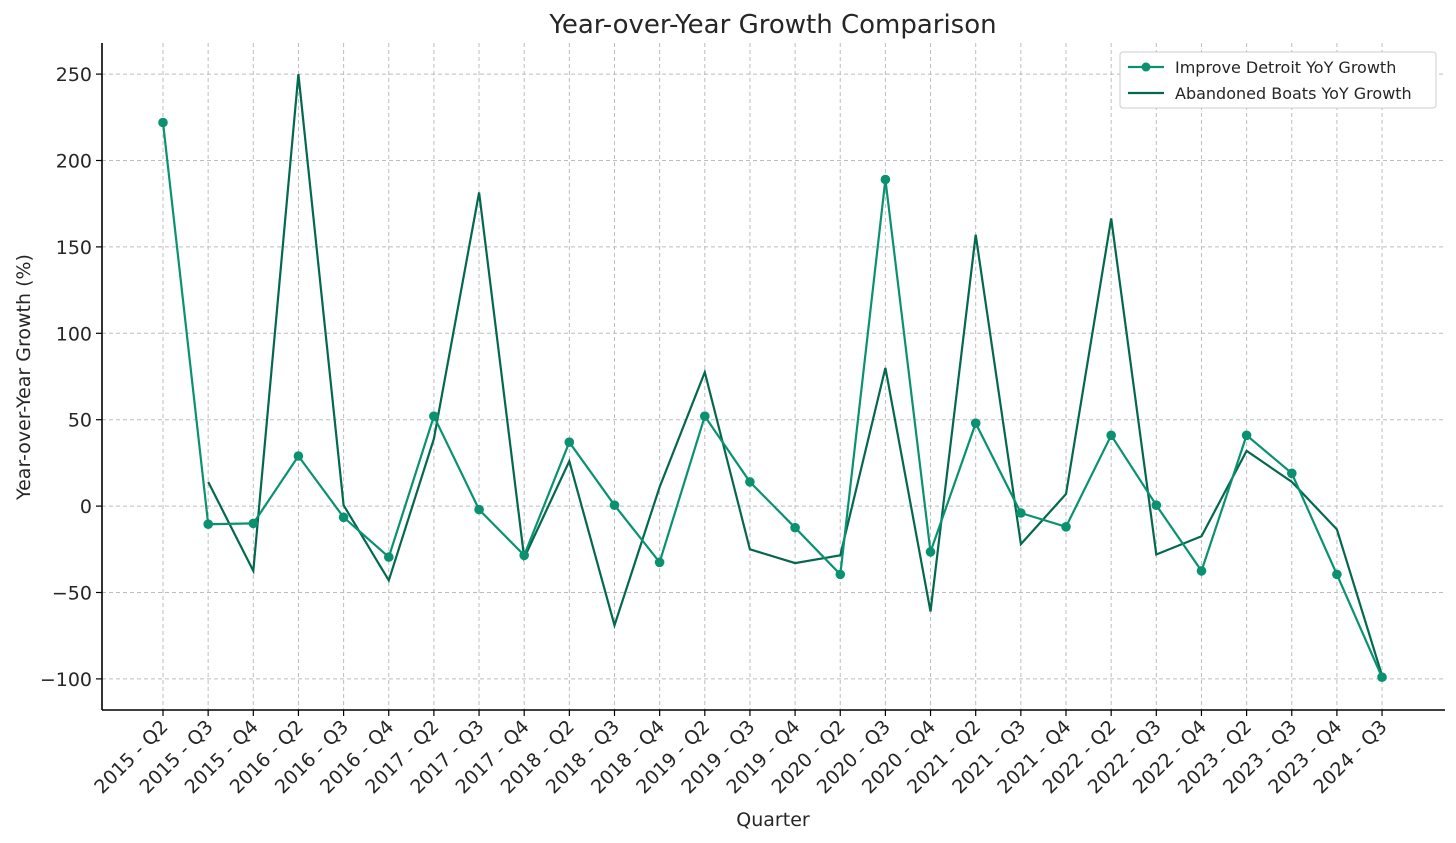  Describe the element at coordinates (1146, 67) in the screenshot. I see `legend-marker-improve-detroit` at that location.